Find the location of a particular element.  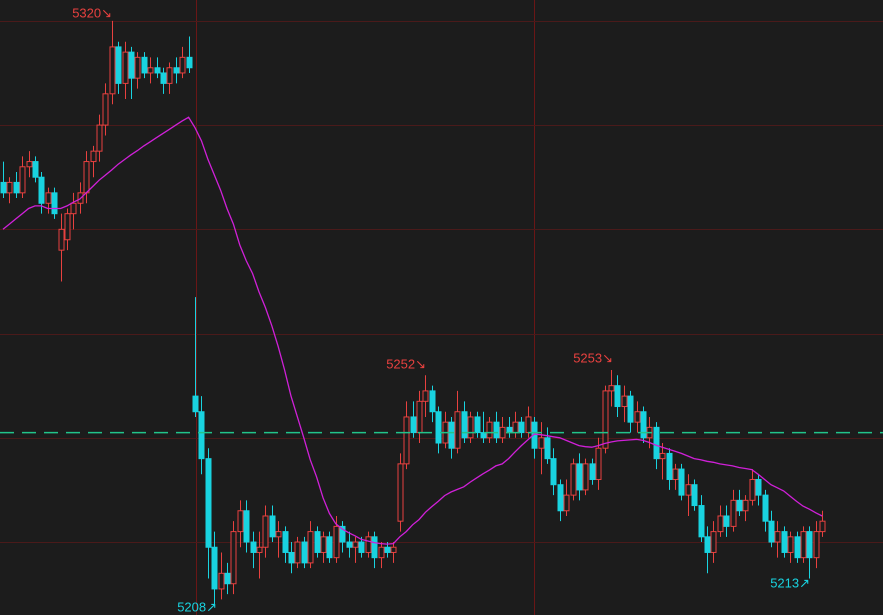

extreme-annotation: 5252↘ is located at coordinates (406, 363).